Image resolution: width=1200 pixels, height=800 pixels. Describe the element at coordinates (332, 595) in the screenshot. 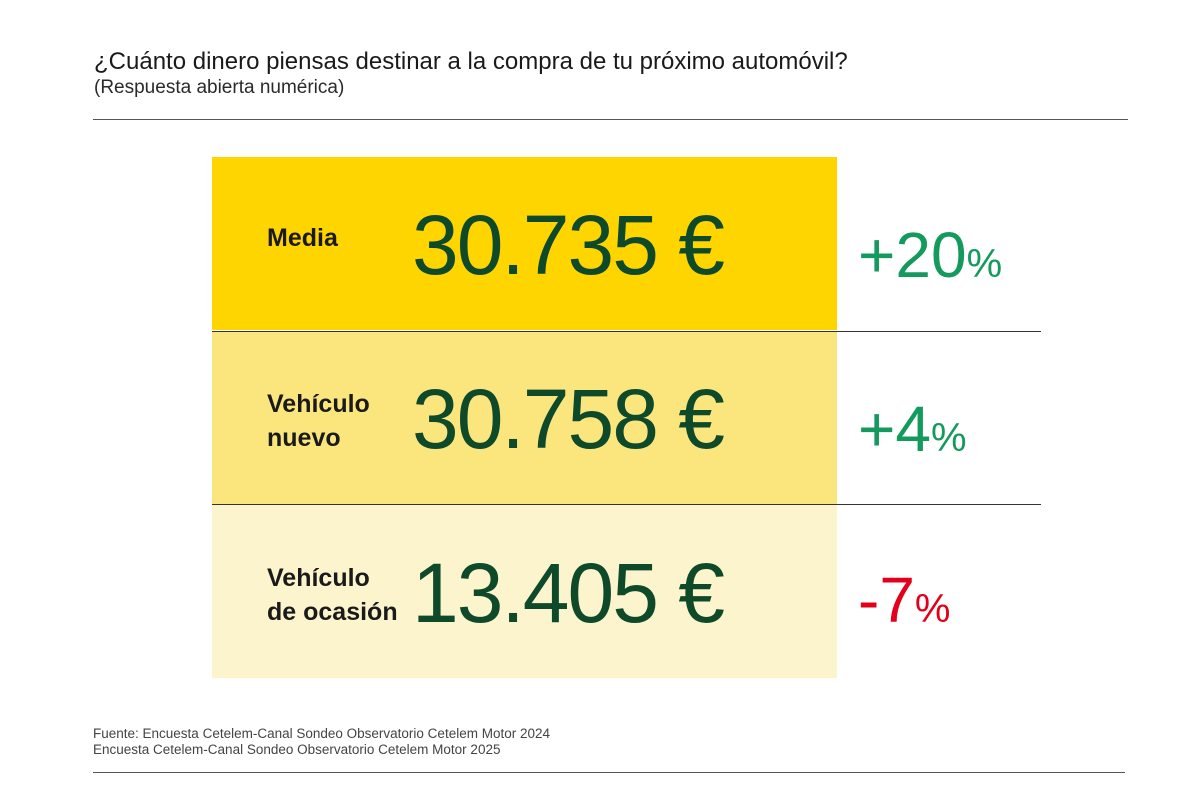

I see `row-label: Vehículo de ocasión` at that location.